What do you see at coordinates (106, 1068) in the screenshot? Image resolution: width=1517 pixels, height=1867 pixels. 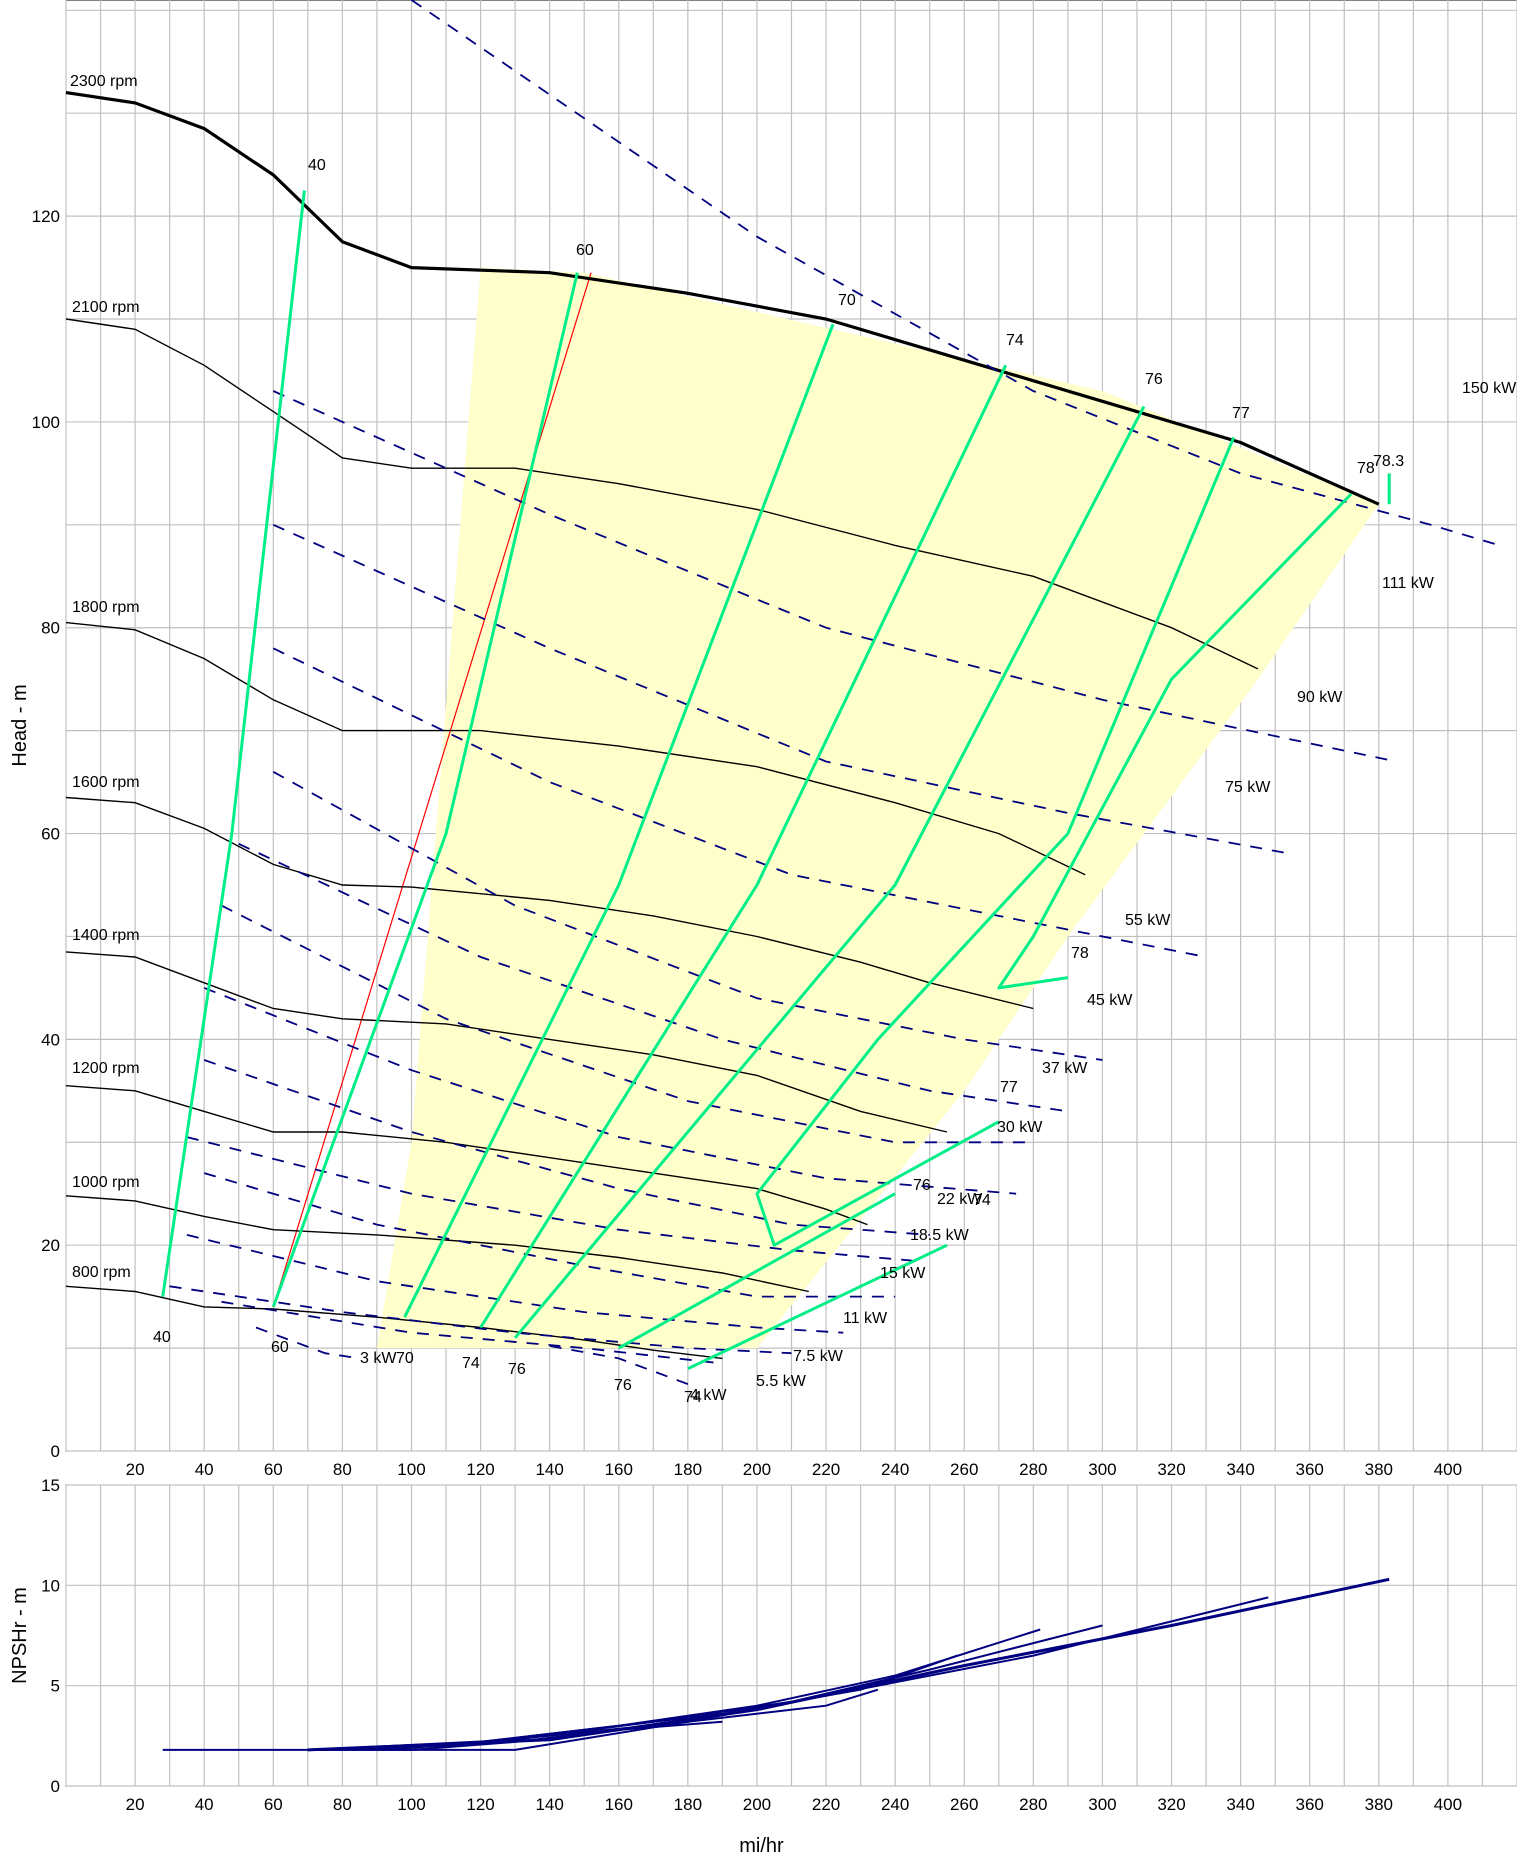 I see `speed-label: 1200 rpm` at bounding box center [106, 1068].